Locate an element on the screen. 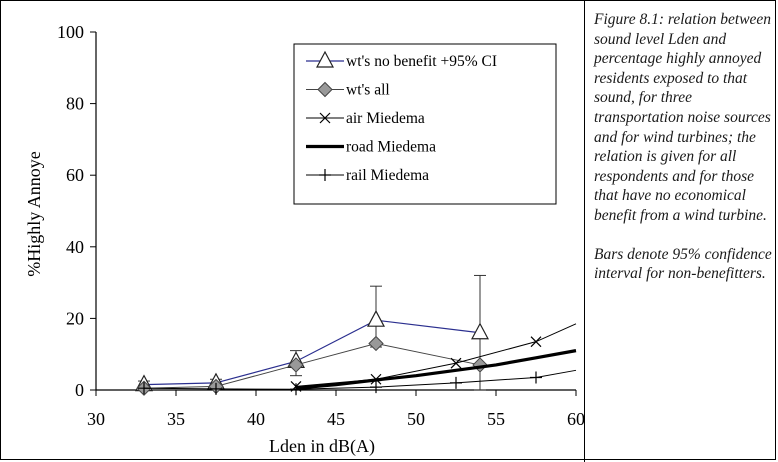  y-tick-label: 0 is located at coordinates (79, 390).